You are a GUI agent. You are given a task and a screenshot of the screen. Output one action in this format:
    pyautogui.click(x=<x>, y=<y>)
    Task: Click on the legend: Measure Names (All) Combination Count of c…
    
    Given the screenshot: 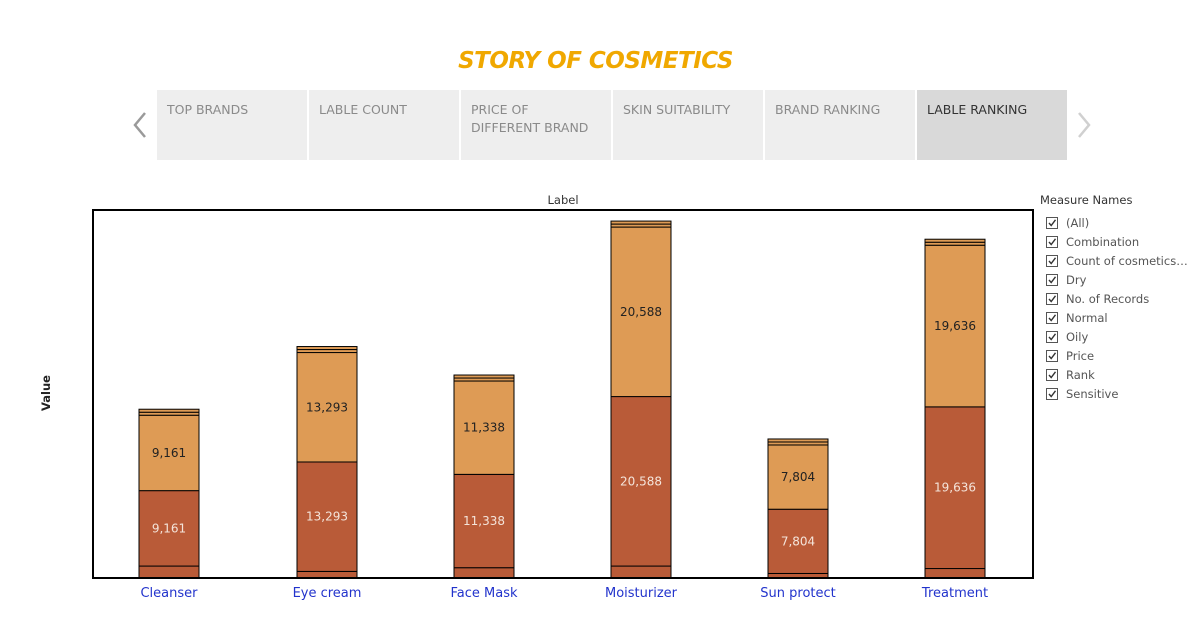 What is the action you would take?
    pyautogui.click(x=1115, y=298)
    